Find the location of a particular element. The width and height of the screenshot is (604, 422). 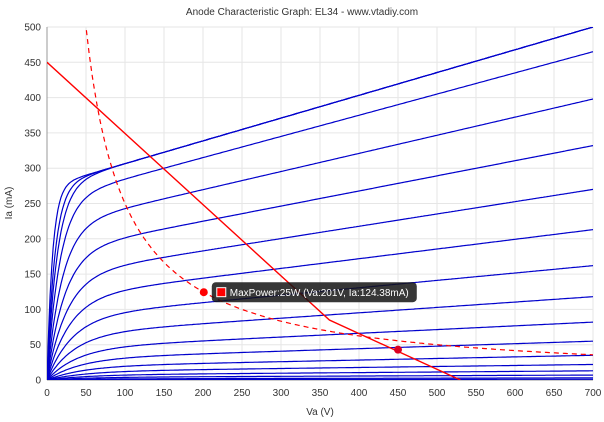

x-tick-label: 650 is located at coordinates (554, 393).